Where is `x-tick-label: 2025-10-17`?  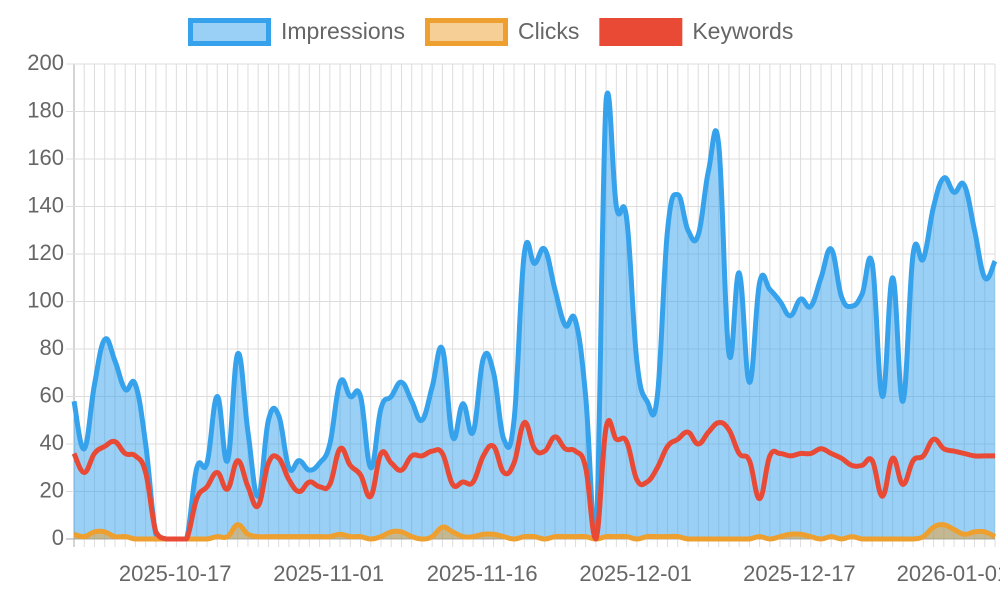 x-tick-label: 2025-10-17 is located at coordinates (175, 573).